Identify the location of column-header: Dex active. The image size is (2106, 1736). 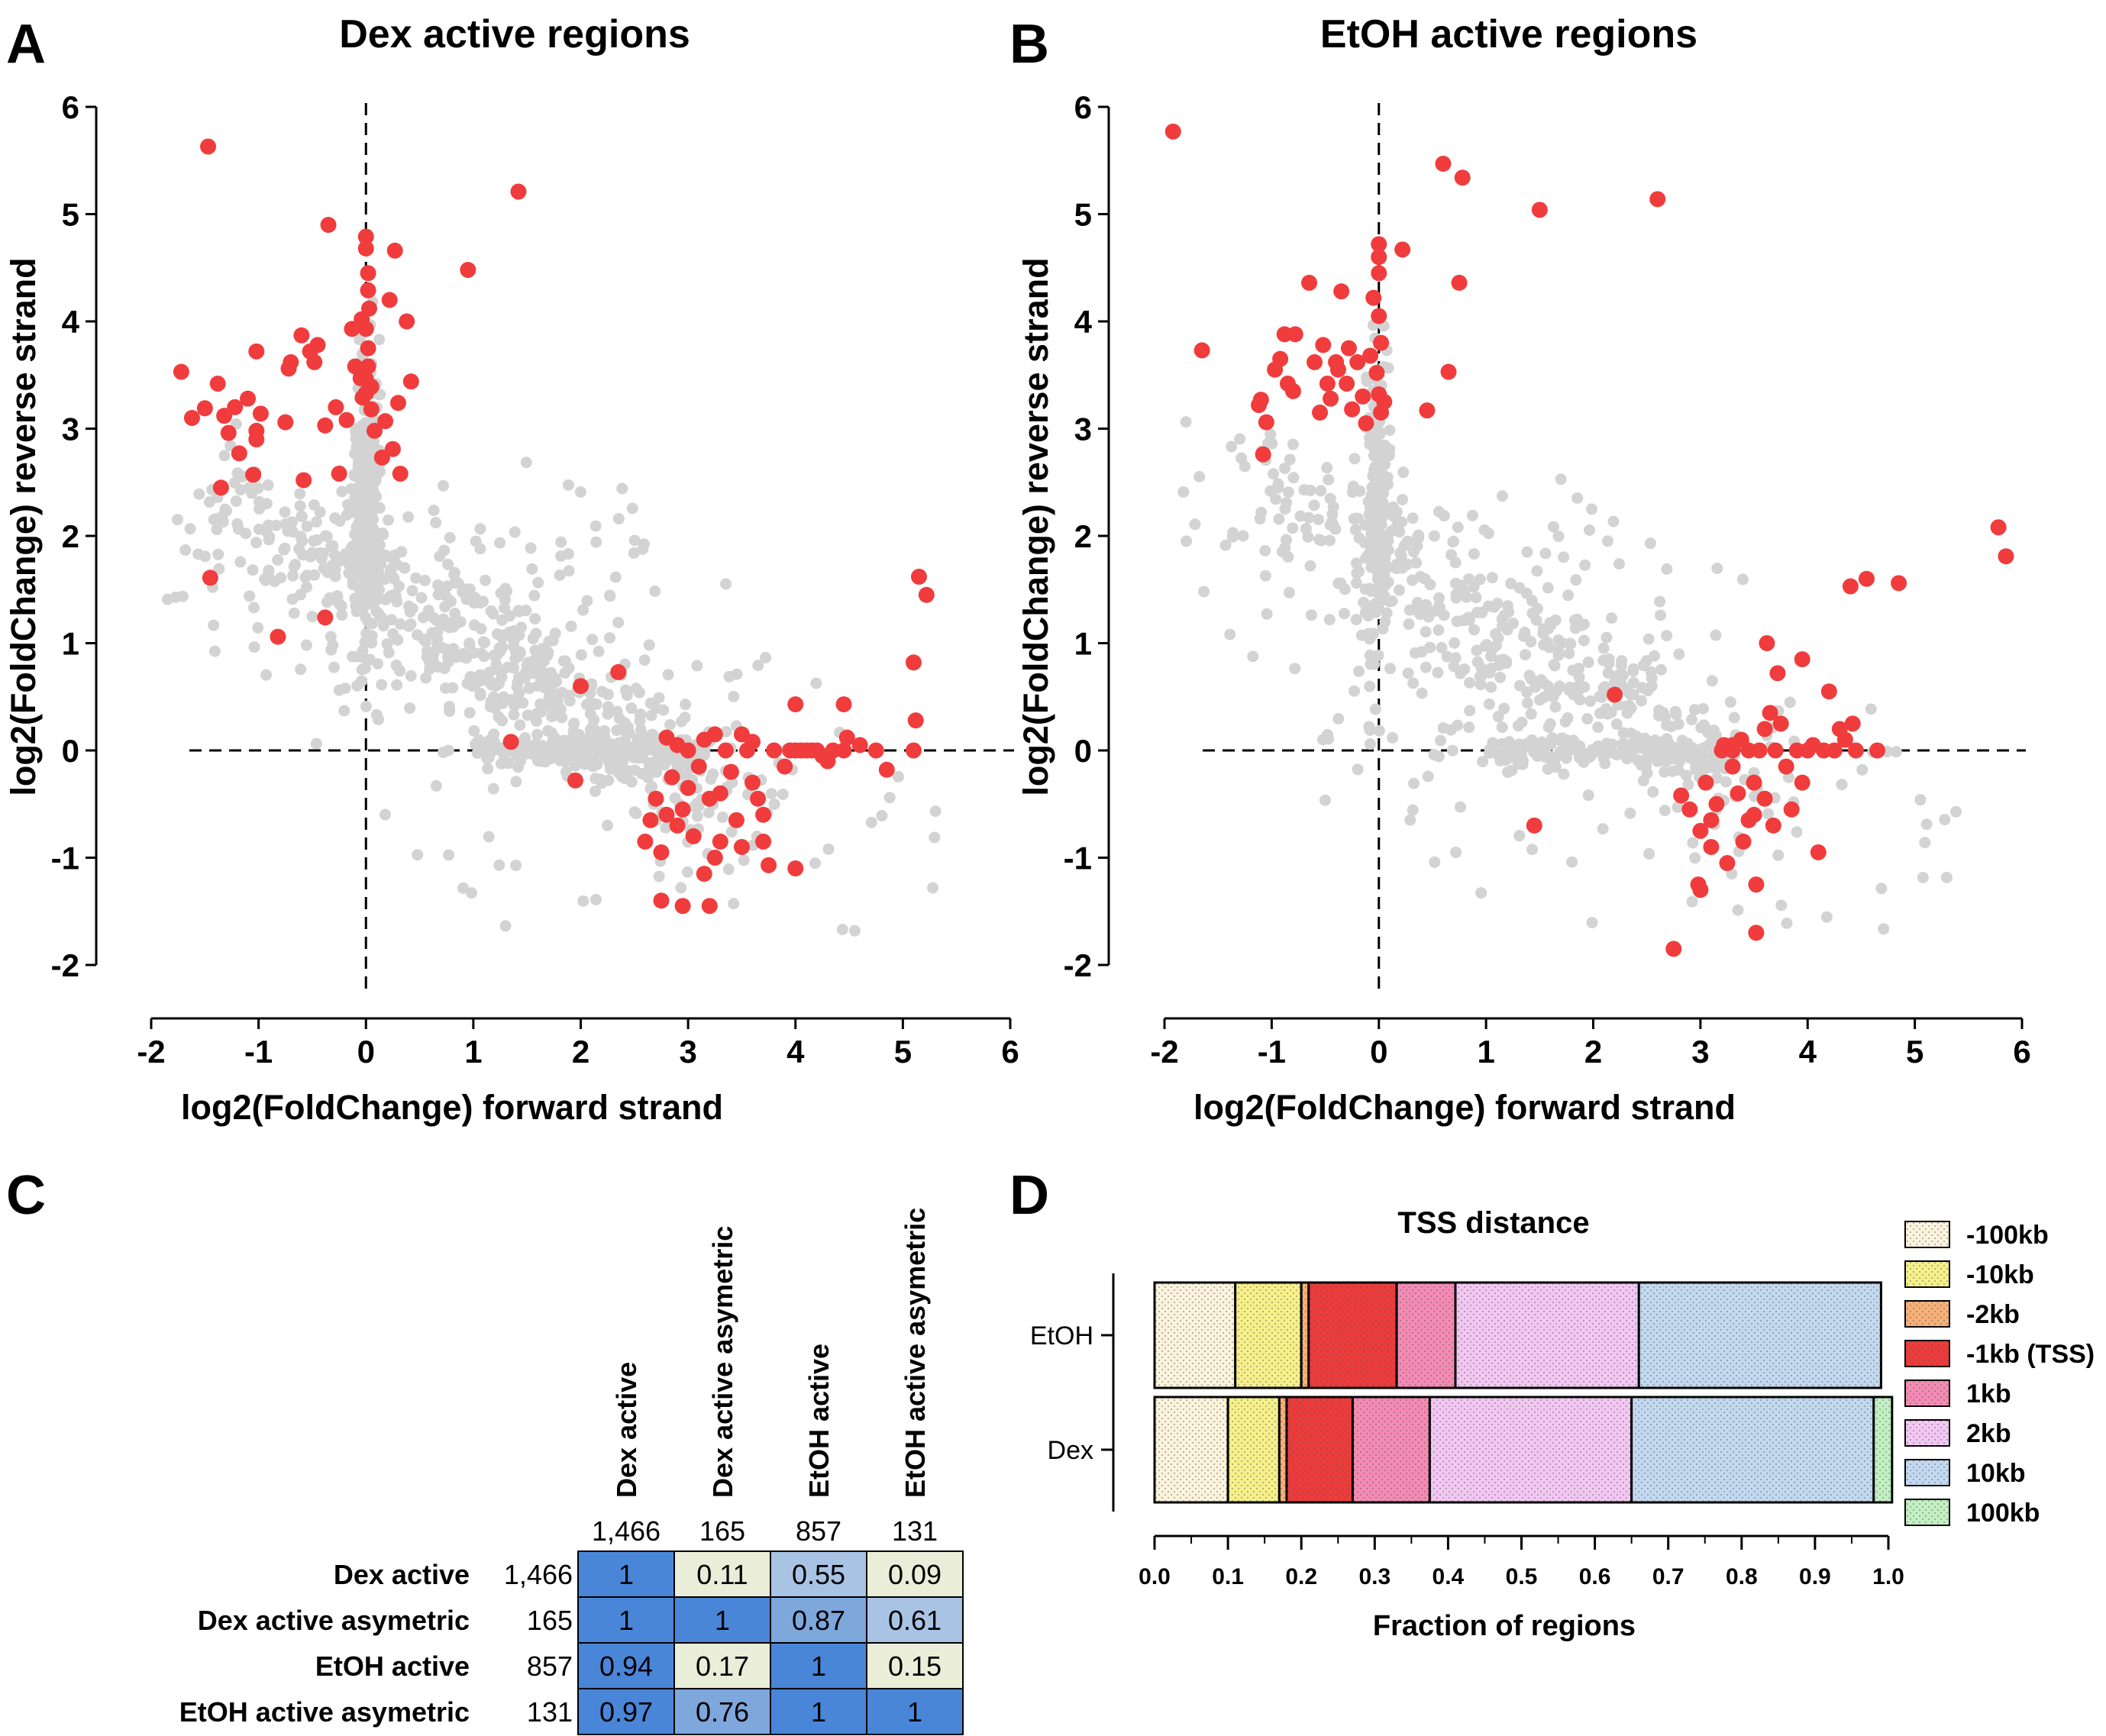
(627, 1430).